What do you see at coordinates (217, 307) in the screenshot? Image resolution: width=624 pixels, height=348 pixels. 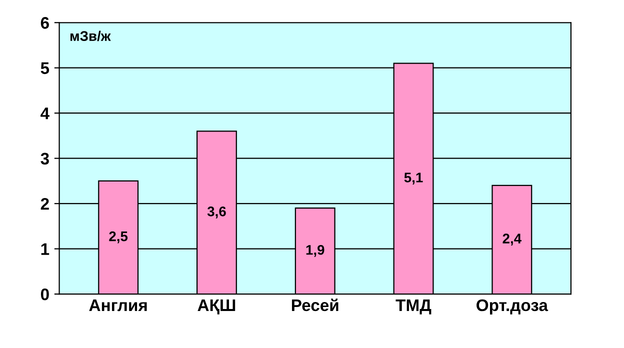 I see `x-tick-label: АҚШ` at bounding box center [217, 307].